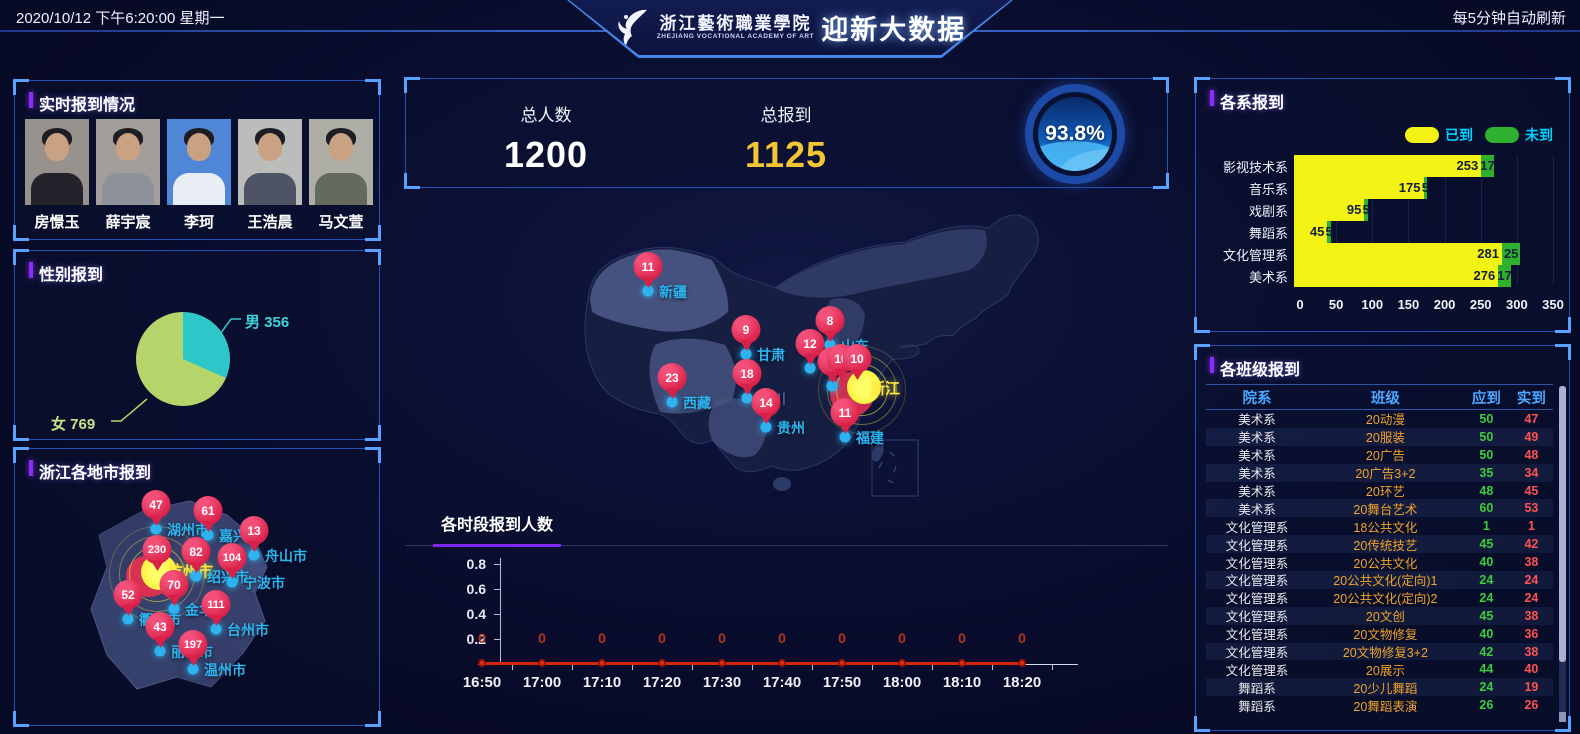  Describe the element at coordinates (1531, 508) in the screenshot. I see `table-cell: 53` at that location.